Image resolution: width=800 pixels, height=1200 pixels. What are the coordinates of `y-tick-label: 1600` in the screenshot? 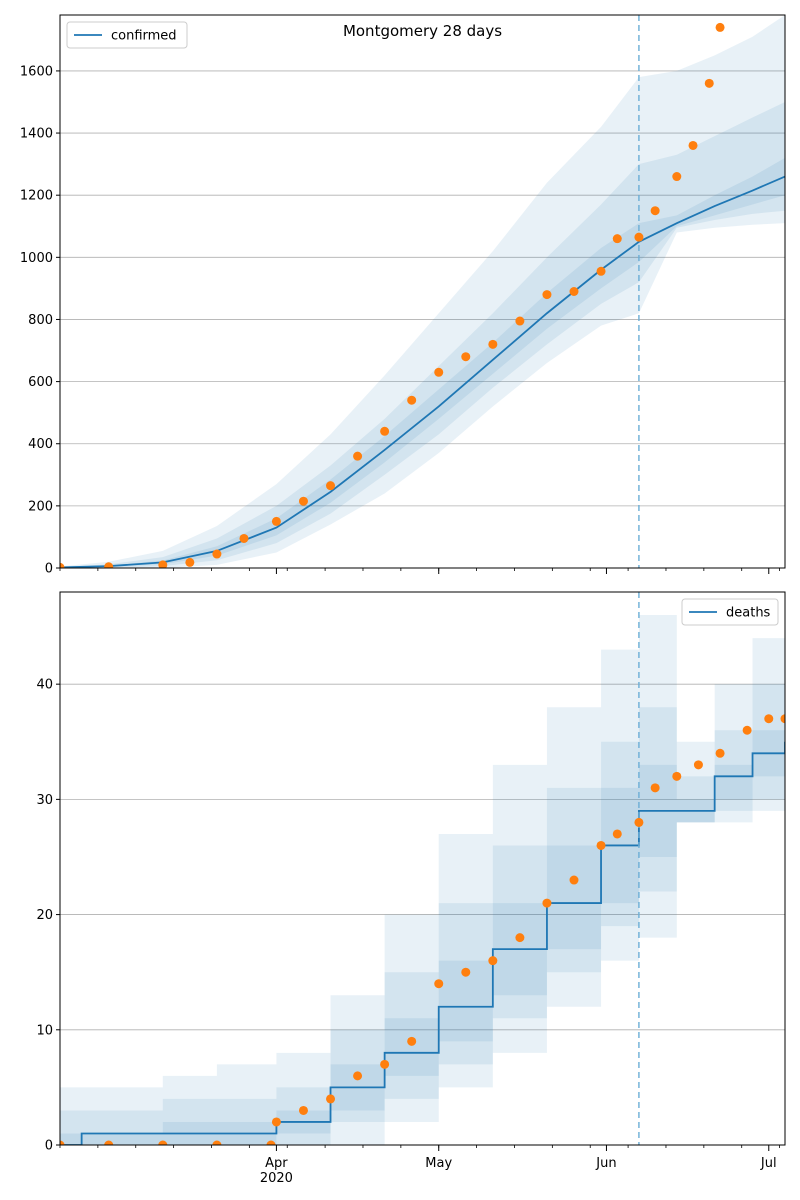 It's located at (36, 71).